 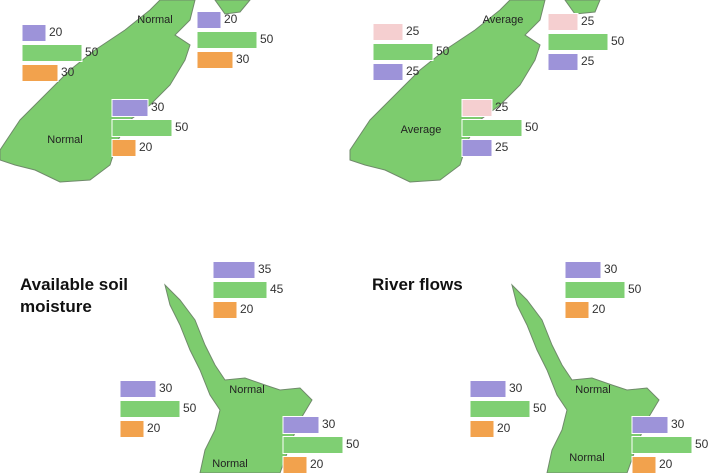 I want to click on bar-value: 45, so click(x=277, y=289).